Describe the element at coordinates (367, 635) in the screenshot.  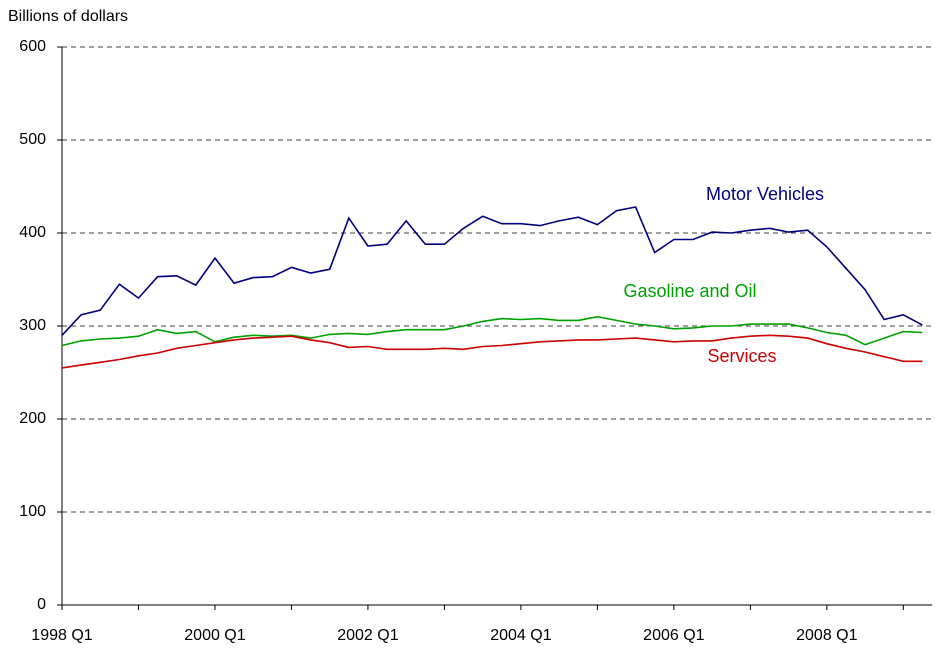
I see `x-tick-label: 2002 Q1` at that location.